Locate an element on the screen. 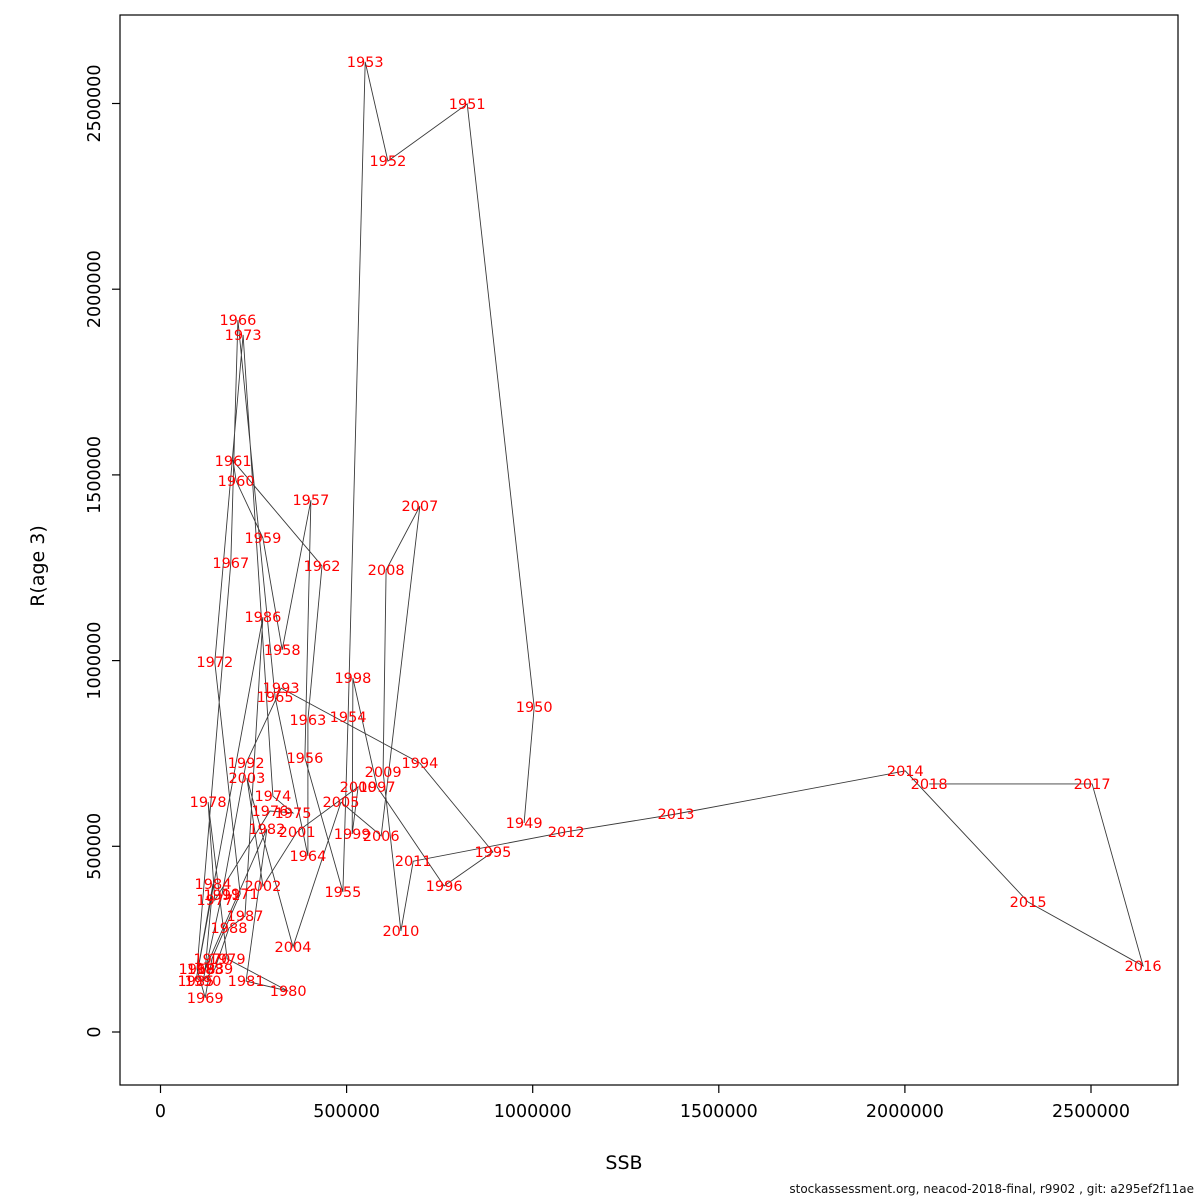 This screenshot has width=1200, height=1200. year-label-1964: 1964 is located at coordinates (307, 857).